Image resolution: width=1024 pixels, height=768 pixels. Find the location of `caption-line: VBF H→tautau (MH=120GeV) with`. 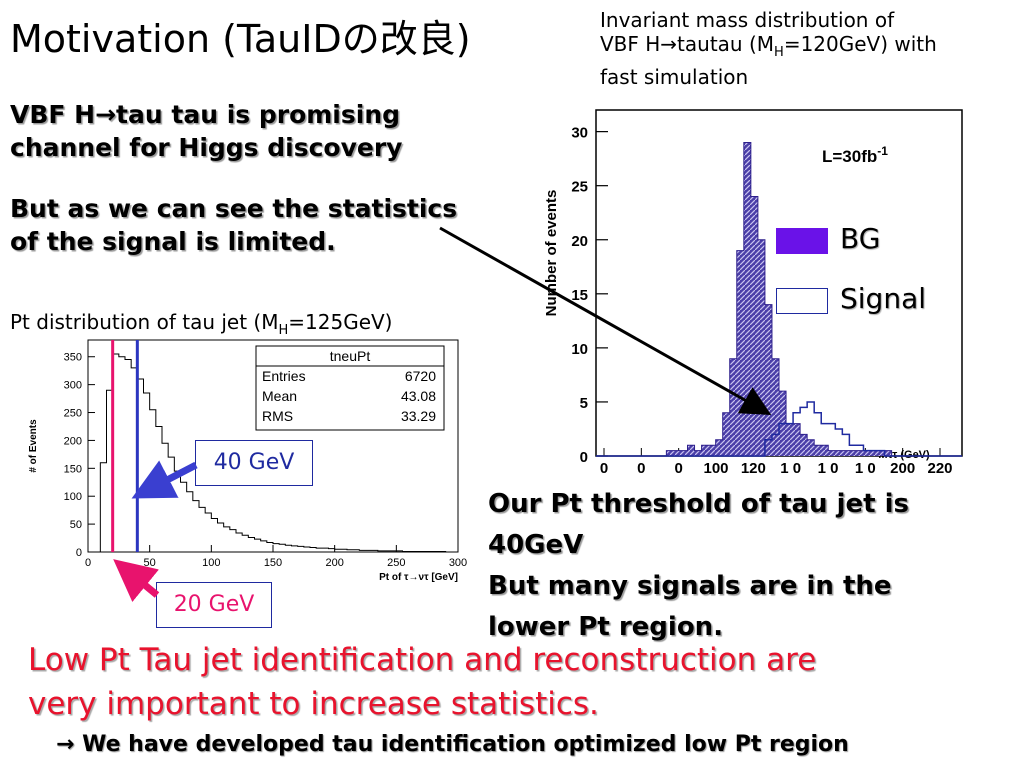

caption-line: VBF H→tautau (MH=120GeV) with is located at coordinates (768, 46).